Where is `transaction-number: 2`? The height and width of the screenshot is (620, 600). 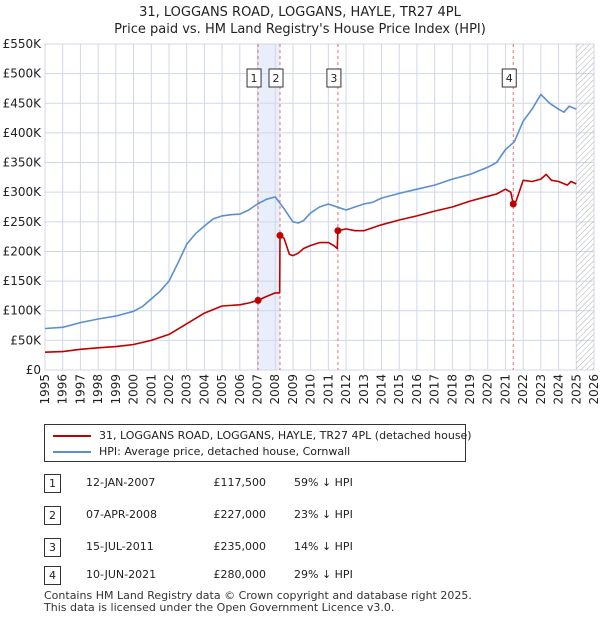
transaction-number: 2 is located at coordinates (52, 515).